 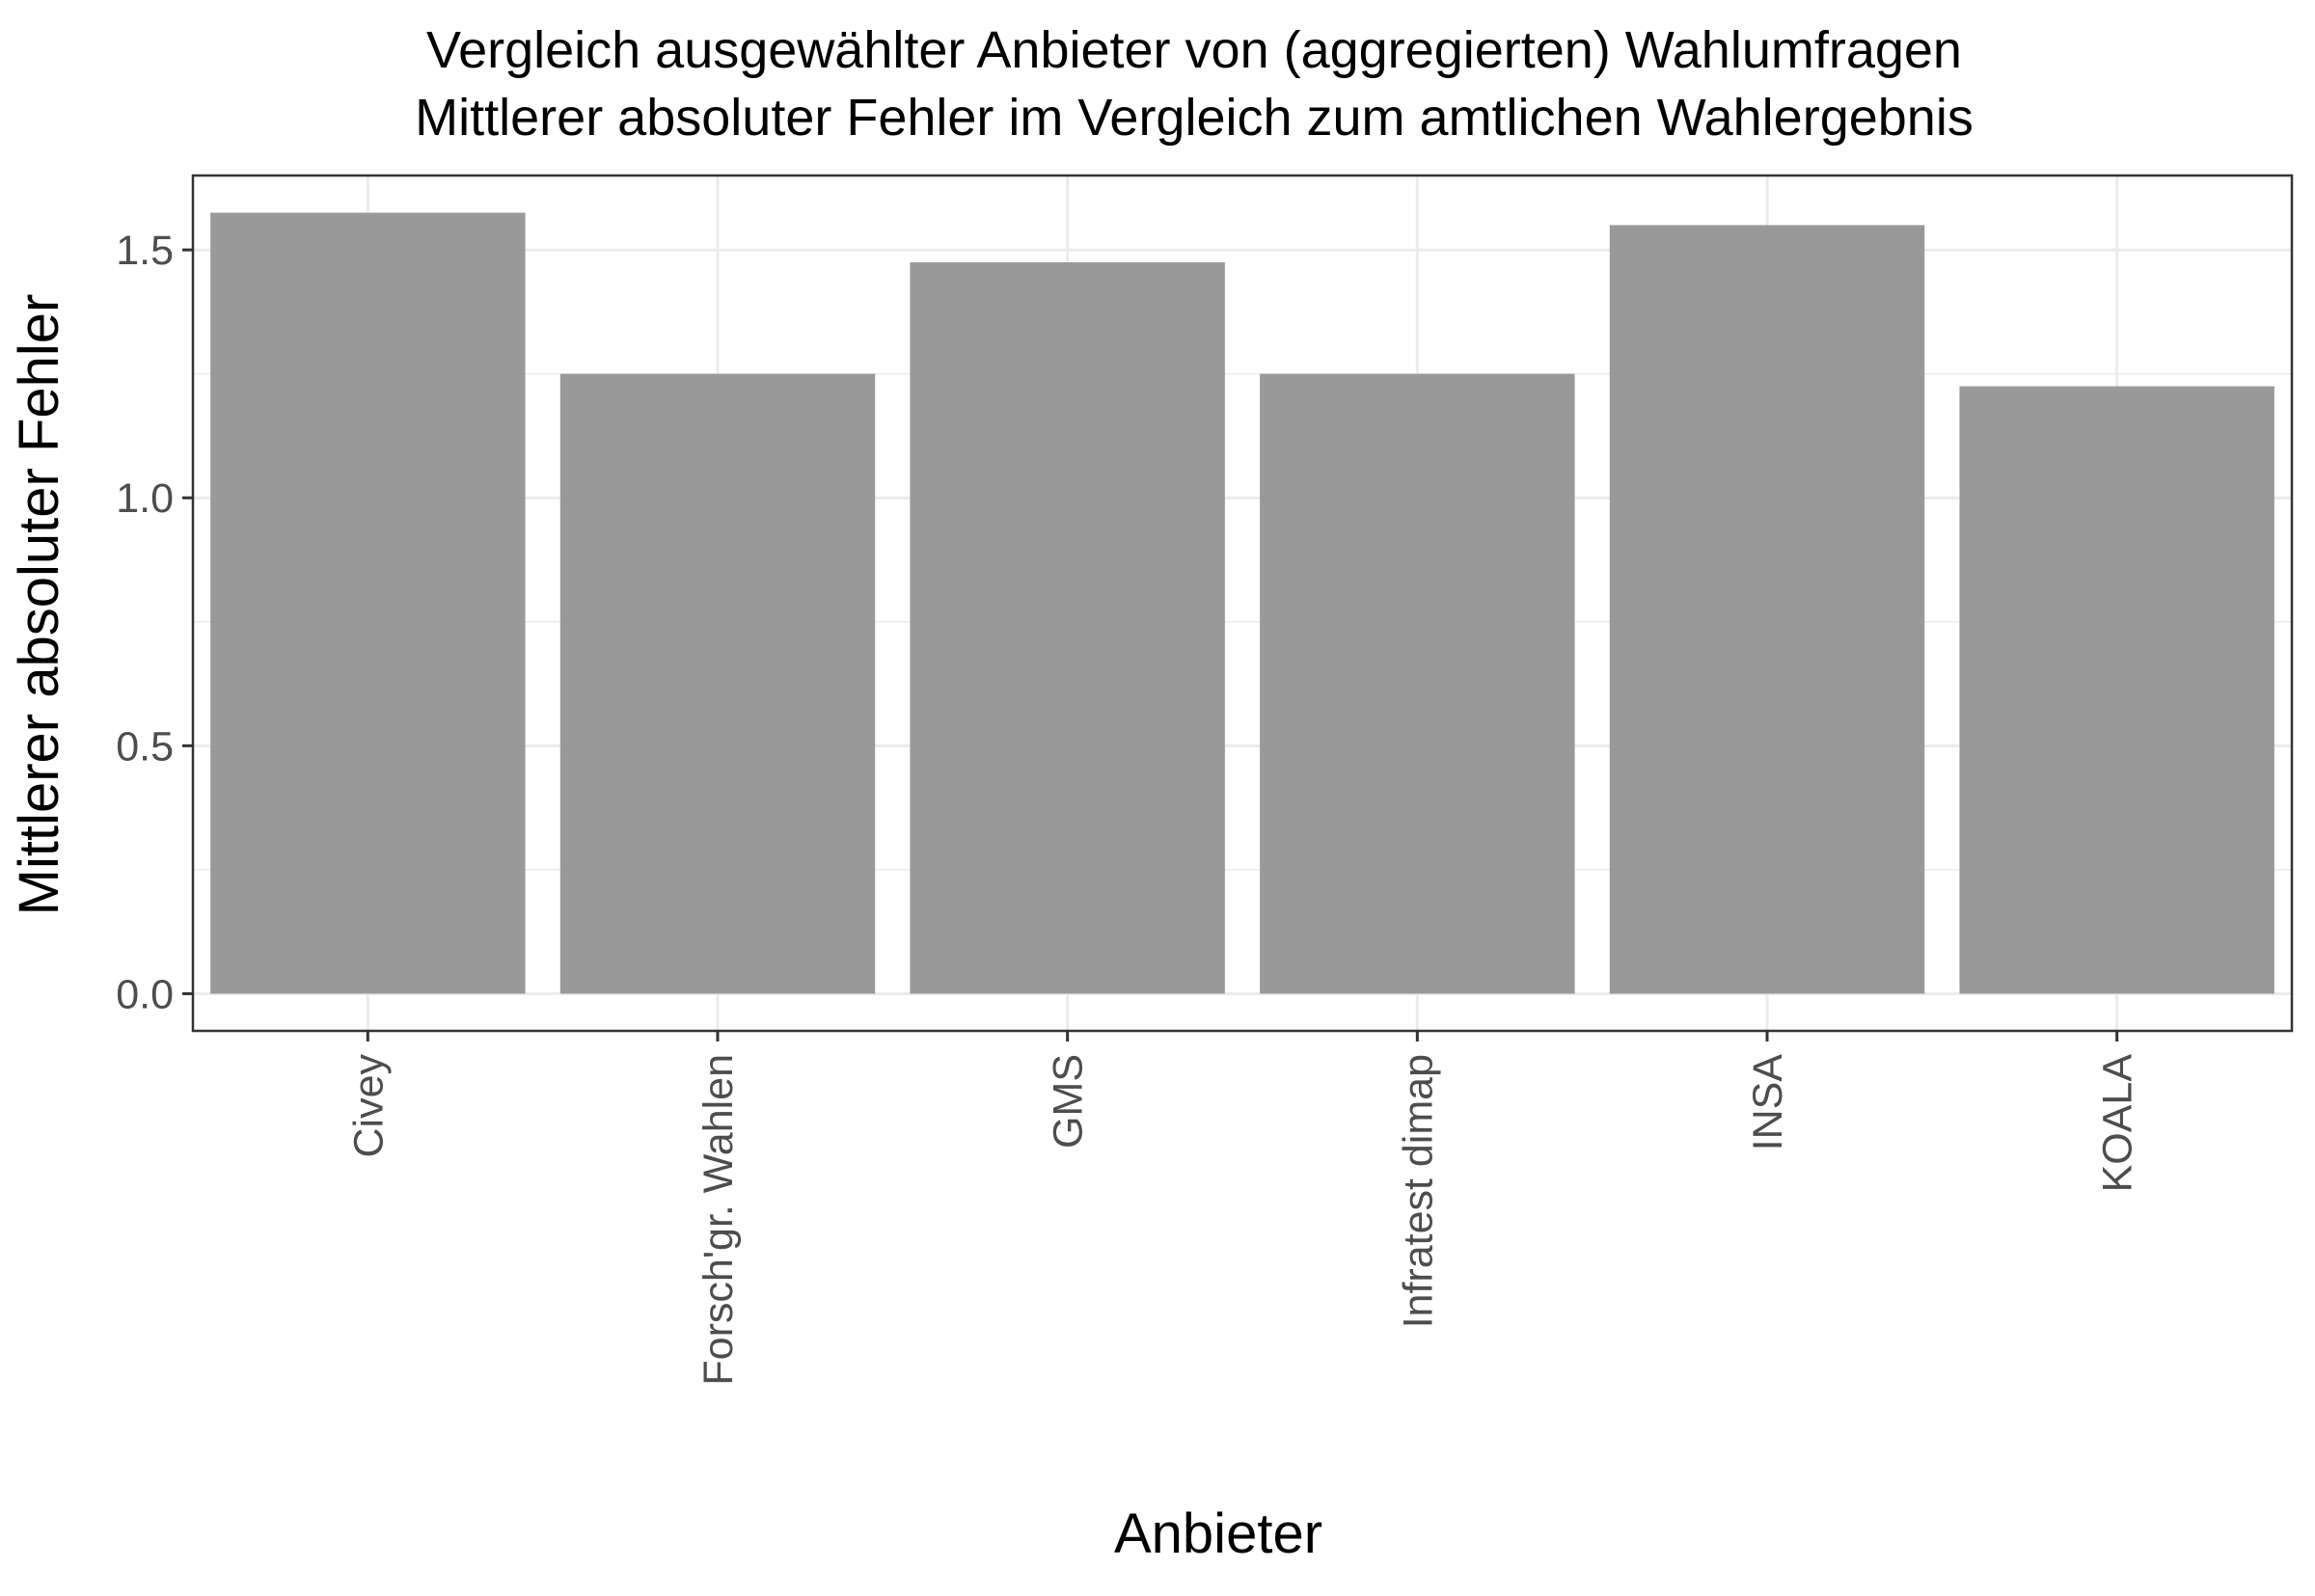 I want to click on x-tick-label: Forsch'gr. Wahlen, so click(x=719, y=1220).